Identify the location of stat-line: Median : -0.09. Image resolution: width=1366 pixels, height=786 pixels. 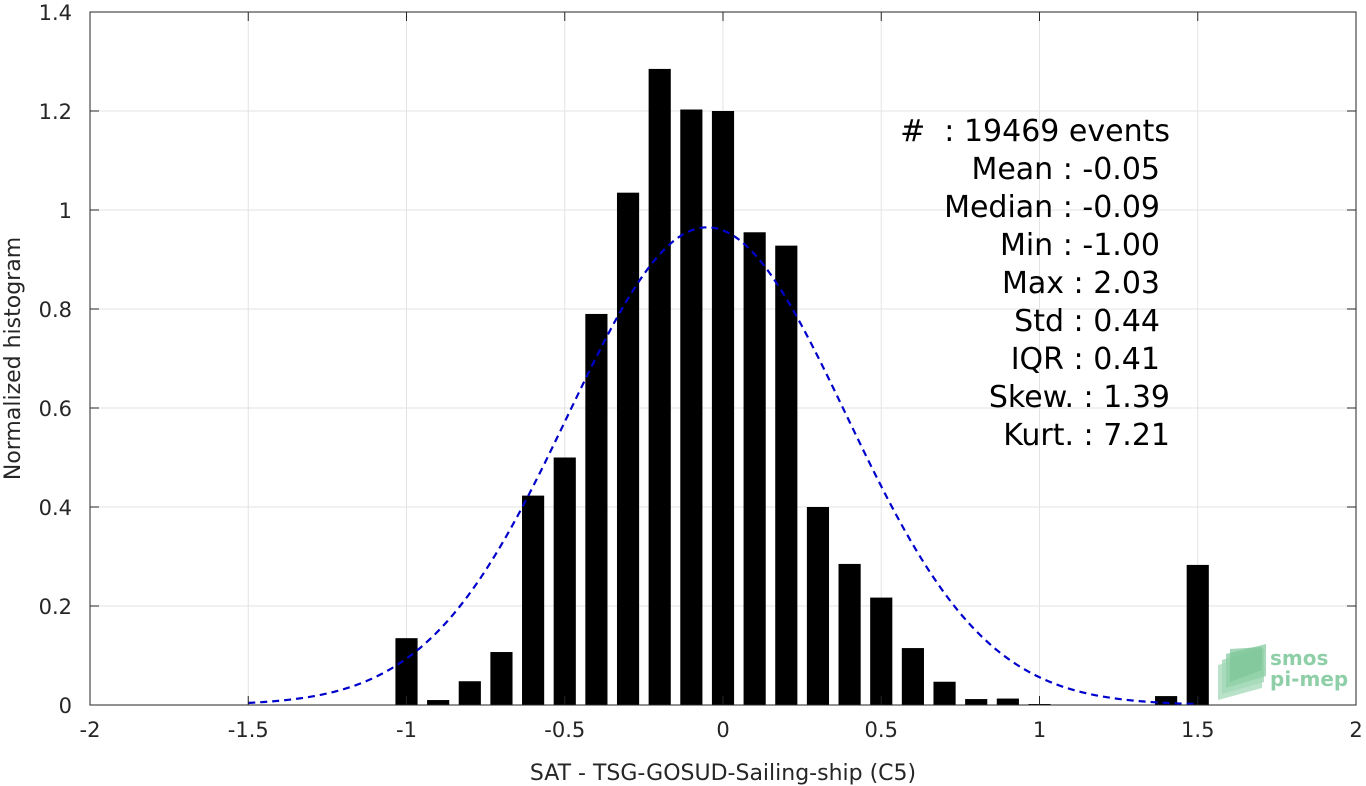
(1052, 207).